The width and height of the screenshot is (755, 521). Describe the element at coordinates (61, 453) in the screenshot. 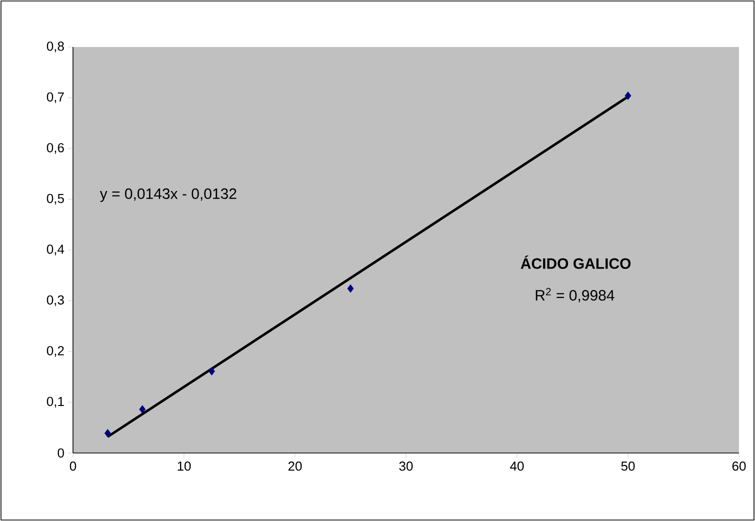

I see `y-tick-label: 0` at that location.